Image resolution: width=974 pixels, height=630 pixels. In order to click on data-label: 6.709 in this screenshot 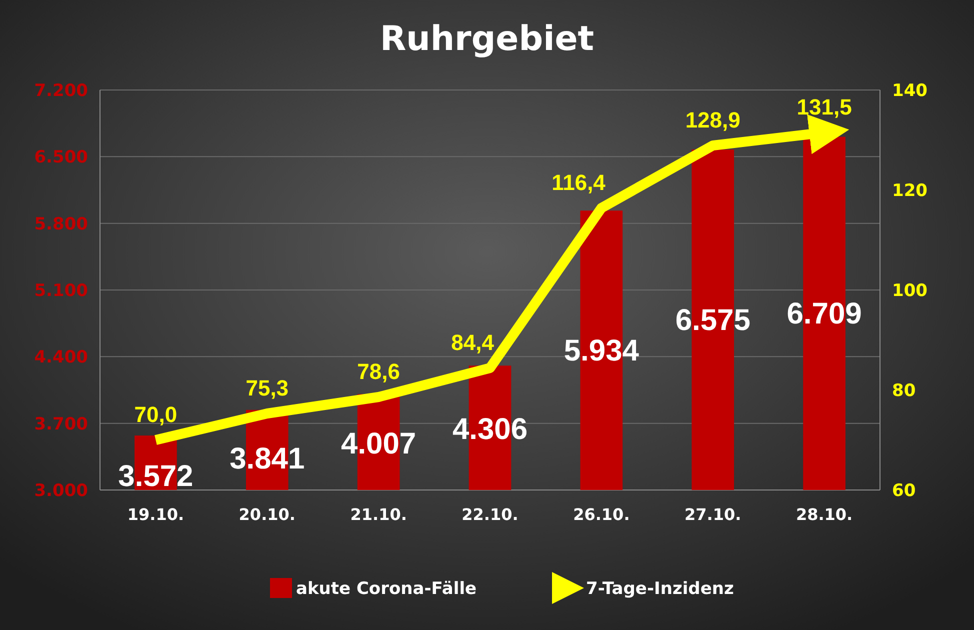, I will do `click(824, 313)`.